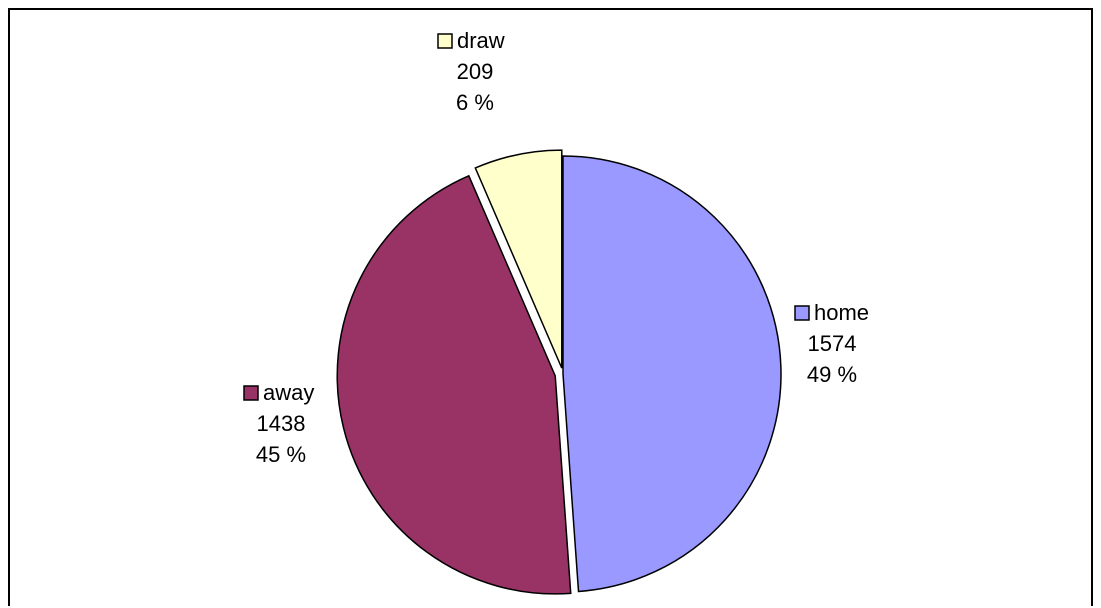  Describe the element at coordinates (445, 41) in the screenshot. I see `legend-key-draw` at that location.